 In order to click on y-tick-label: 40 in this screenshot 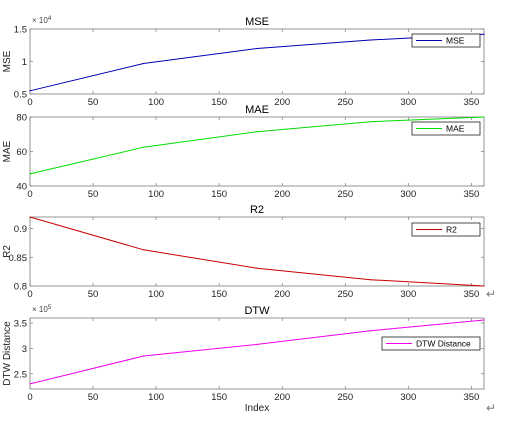, I will do `click(21, 187)`.